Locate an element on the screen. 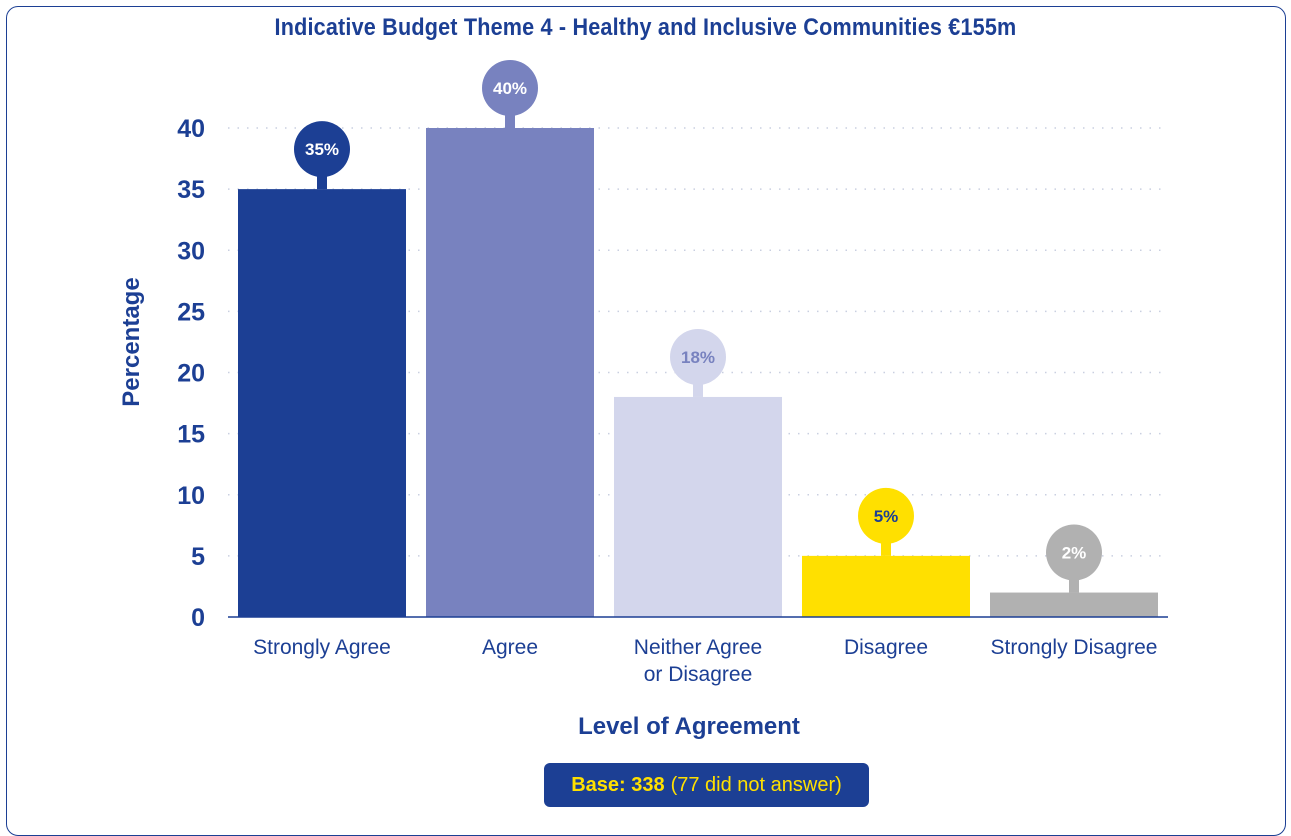 The height and width of the screenshot is (836, 1291). data-label: 35% is located at coordinates (322, 149).